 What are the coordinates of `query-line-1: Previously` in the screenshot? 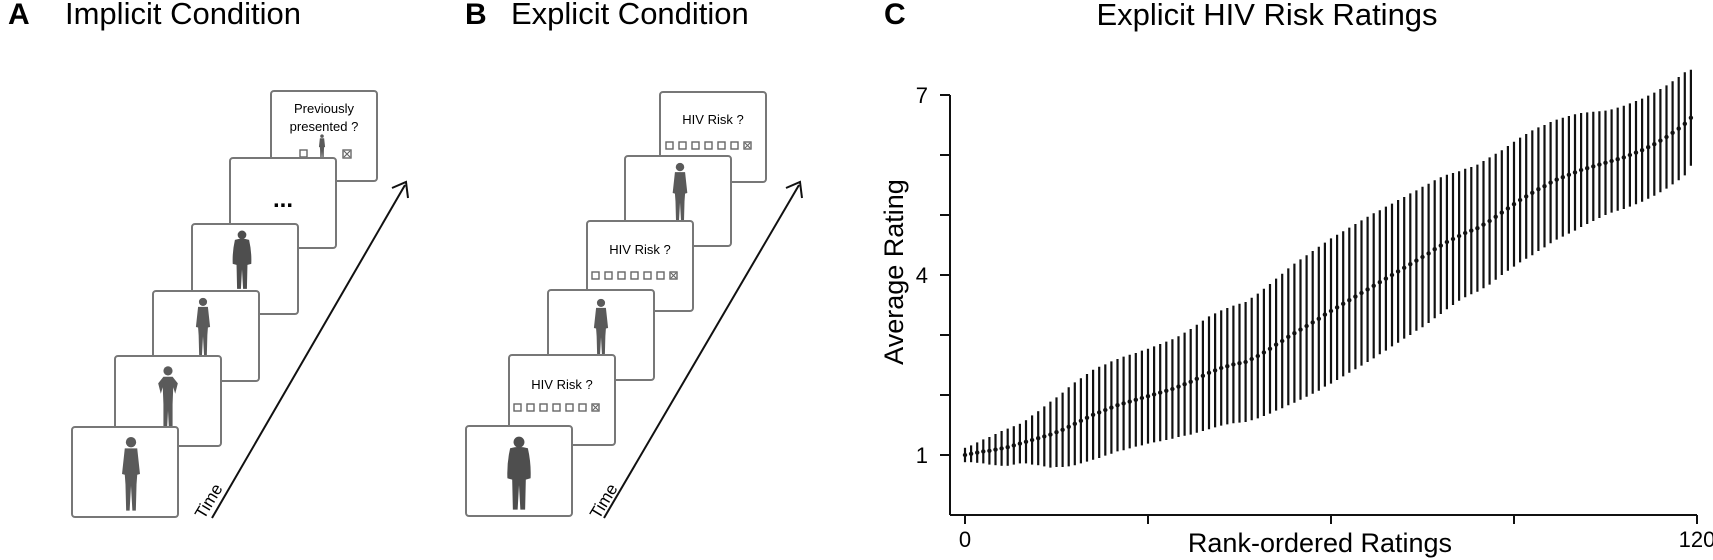 It's located at (324, 108).